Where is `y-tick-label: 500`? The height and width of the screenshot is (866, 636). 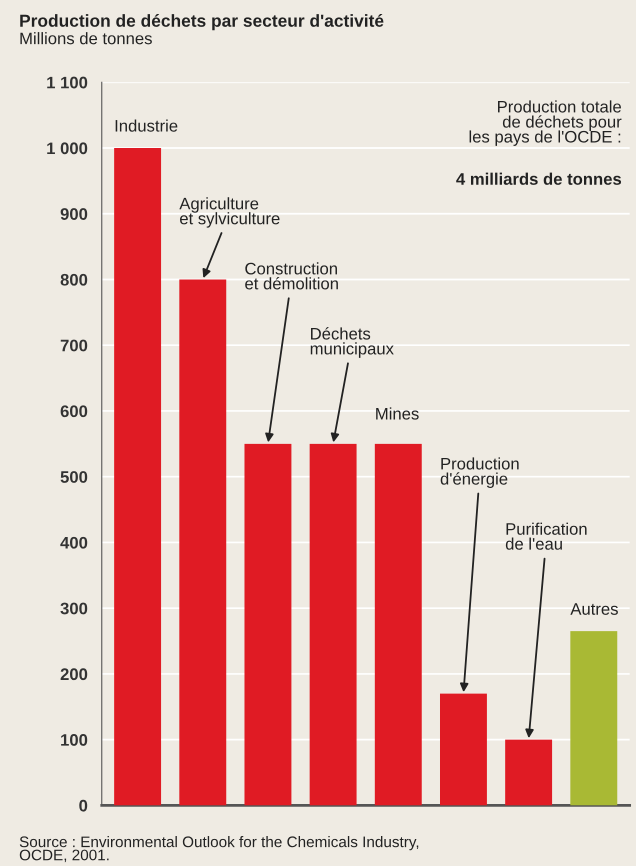
y-tick-label: 500 is located at coordinates (74, 477).